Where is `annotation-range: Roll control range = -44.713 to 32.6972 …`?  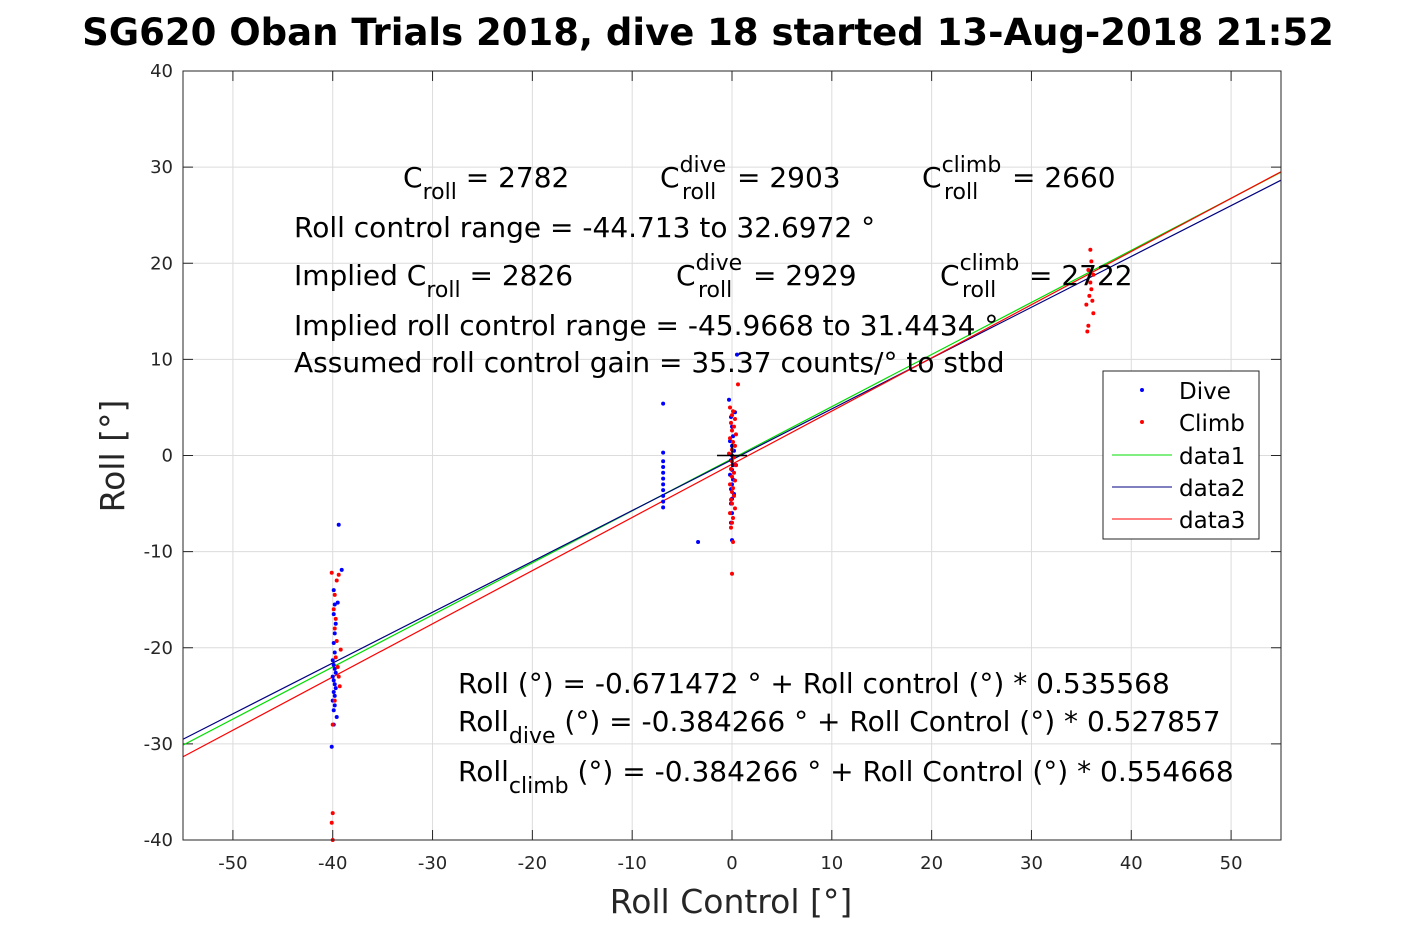 annotation-range: Roll control range = -44.713 to 32.6972 … is located at coordinates (584, 227).